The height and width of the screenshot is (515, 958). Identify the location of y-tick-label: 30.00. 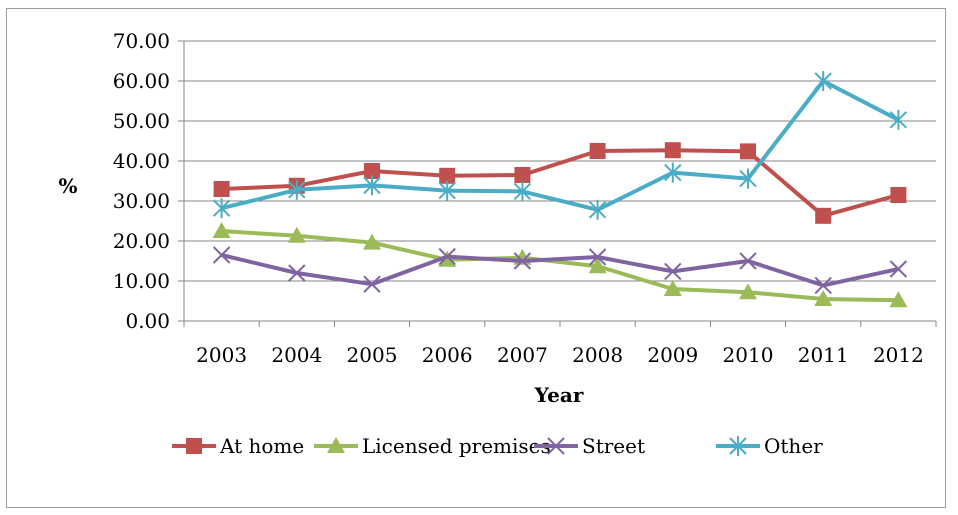
(141, 201).